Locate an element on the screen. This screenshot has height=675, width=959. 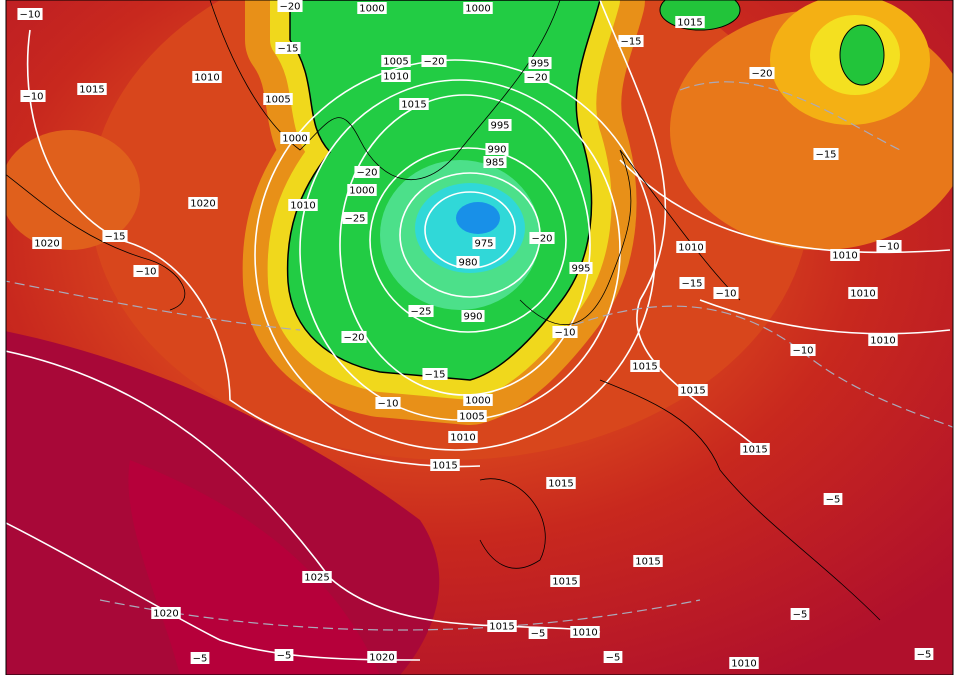
isobar-label: 1000 is located at coordinates (478, 400).